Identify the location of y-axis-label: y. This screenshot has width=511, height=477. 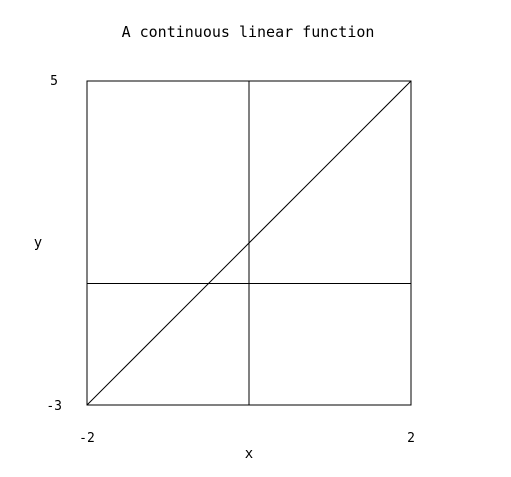
(38, 243).